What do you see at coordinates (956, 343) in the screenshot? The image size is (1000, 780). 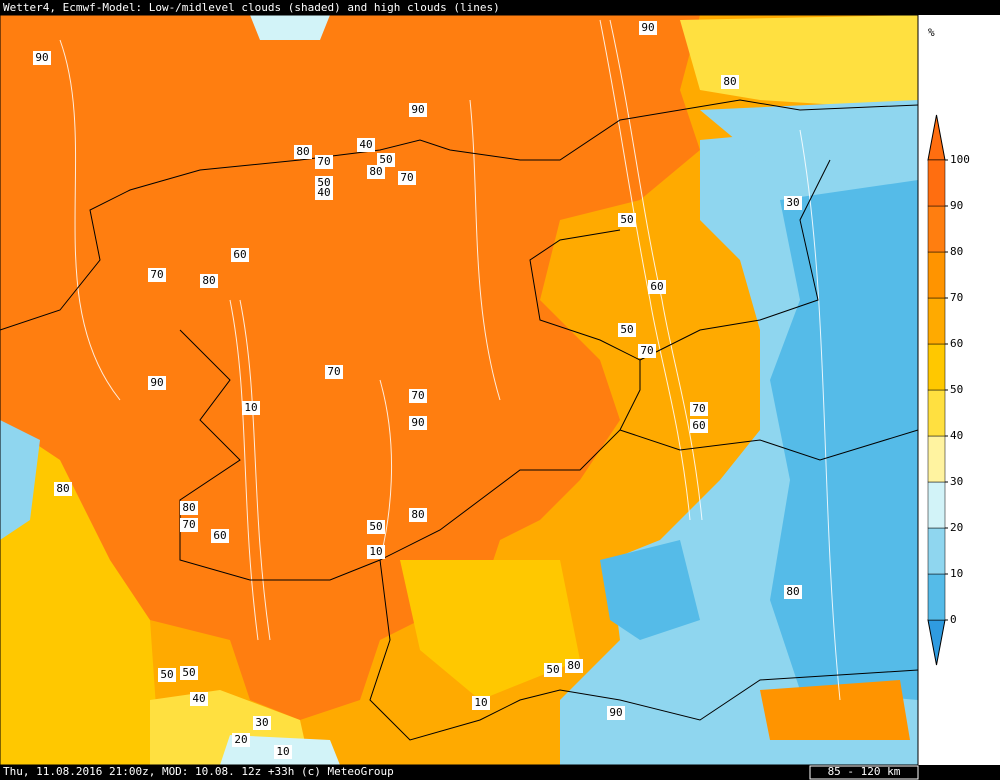 I see `colorbar-label: 60` at bounding box center [956, 343].